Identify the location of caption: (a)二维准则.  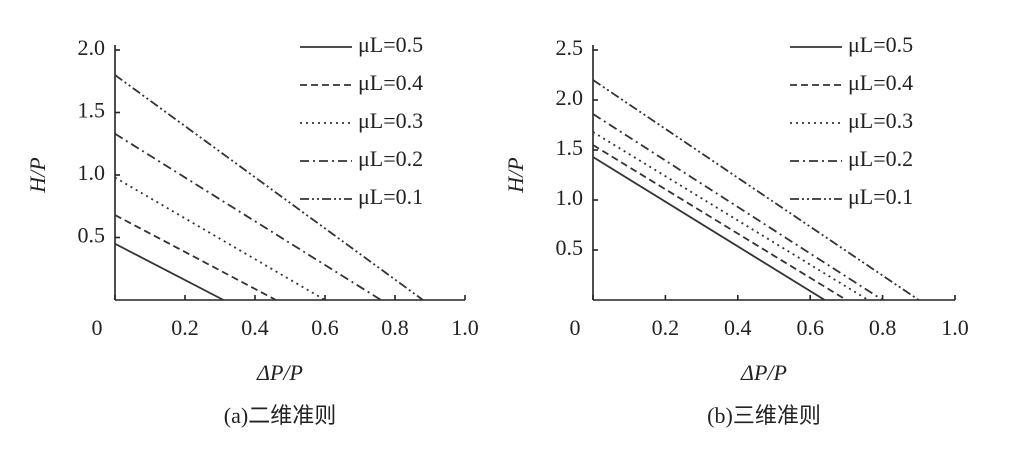
(280, 415).